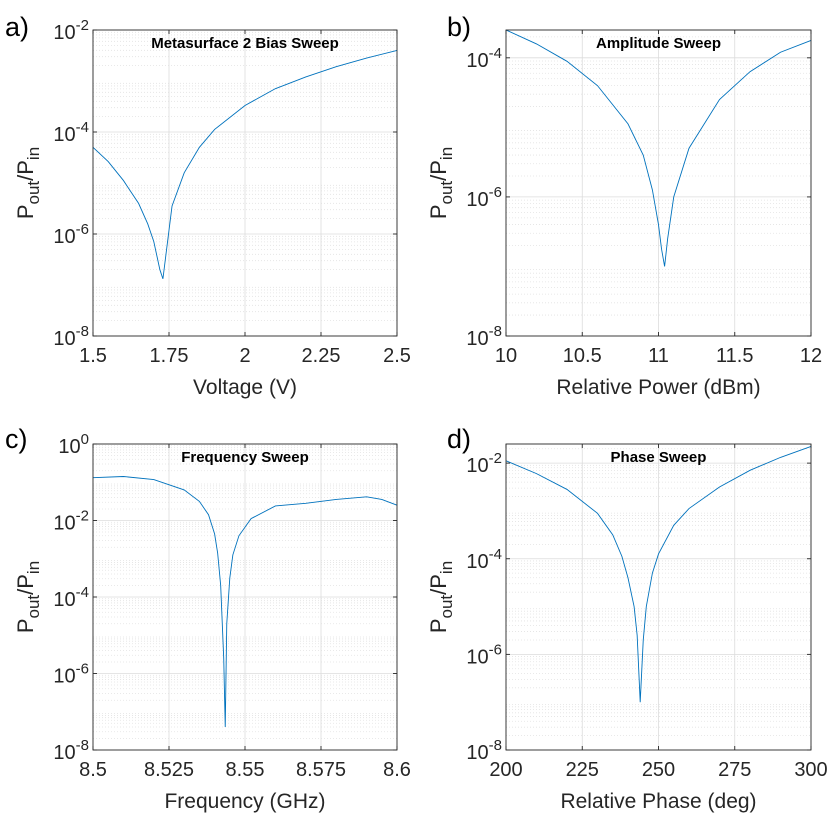 This screenshot has height=830, width=830. I want to click on x-tick-label: 10, so click(506, 356).